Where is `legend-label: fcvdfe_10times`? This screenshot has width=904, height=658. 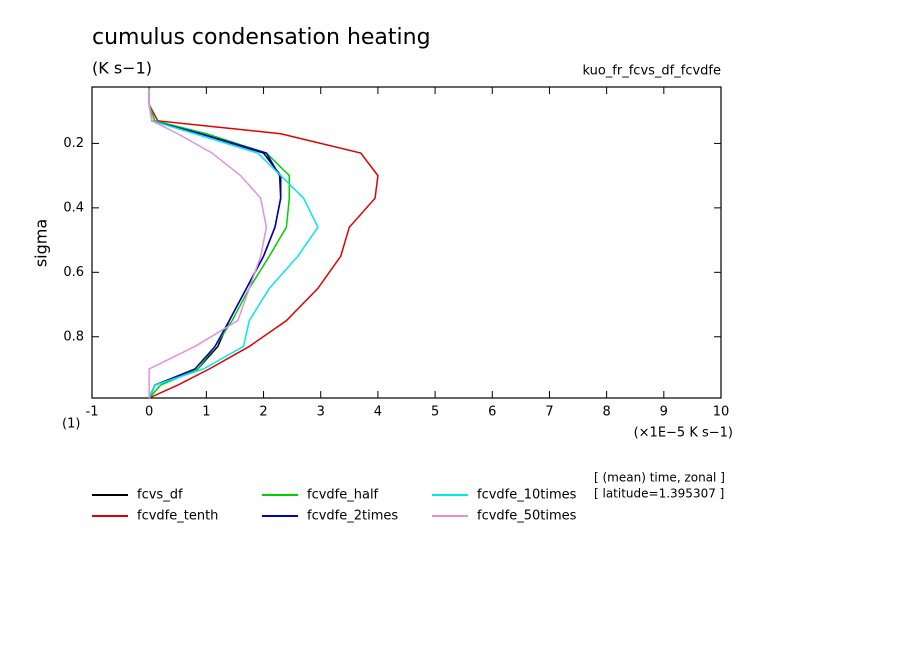 legend-label: fcvdfe_10times is located at coordinates (527, 495).